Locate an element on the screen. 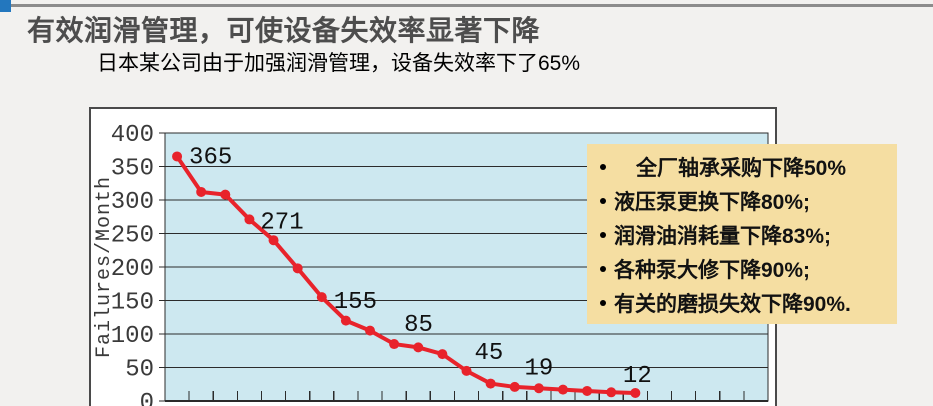  list-item-label: 全厂轴承采购下降50% is located at coordinates (741, 168).